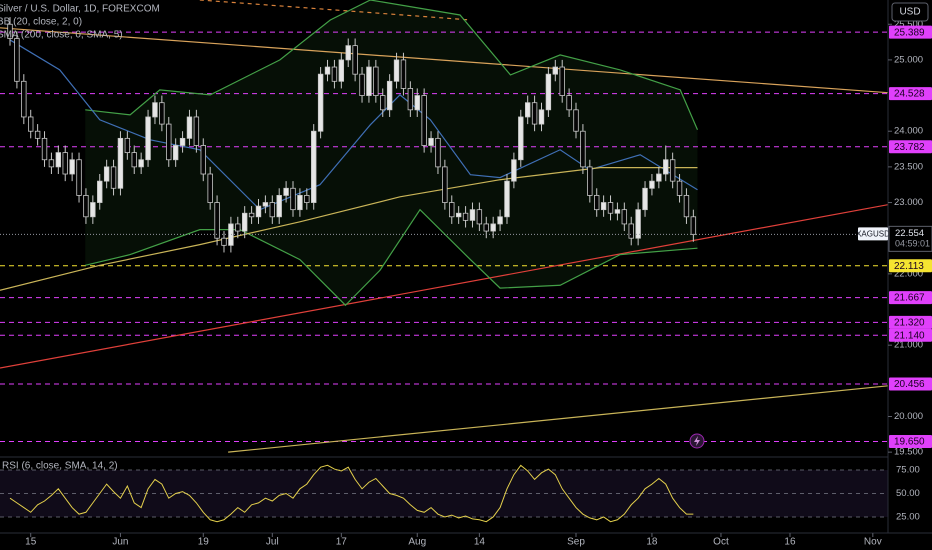 The width and height of the screenshot is (932, 550). What do you see at coordinates (873, 233) in the screenshot?
I see `symbol-label: XAGUSD` at bounding box center [873, 233].